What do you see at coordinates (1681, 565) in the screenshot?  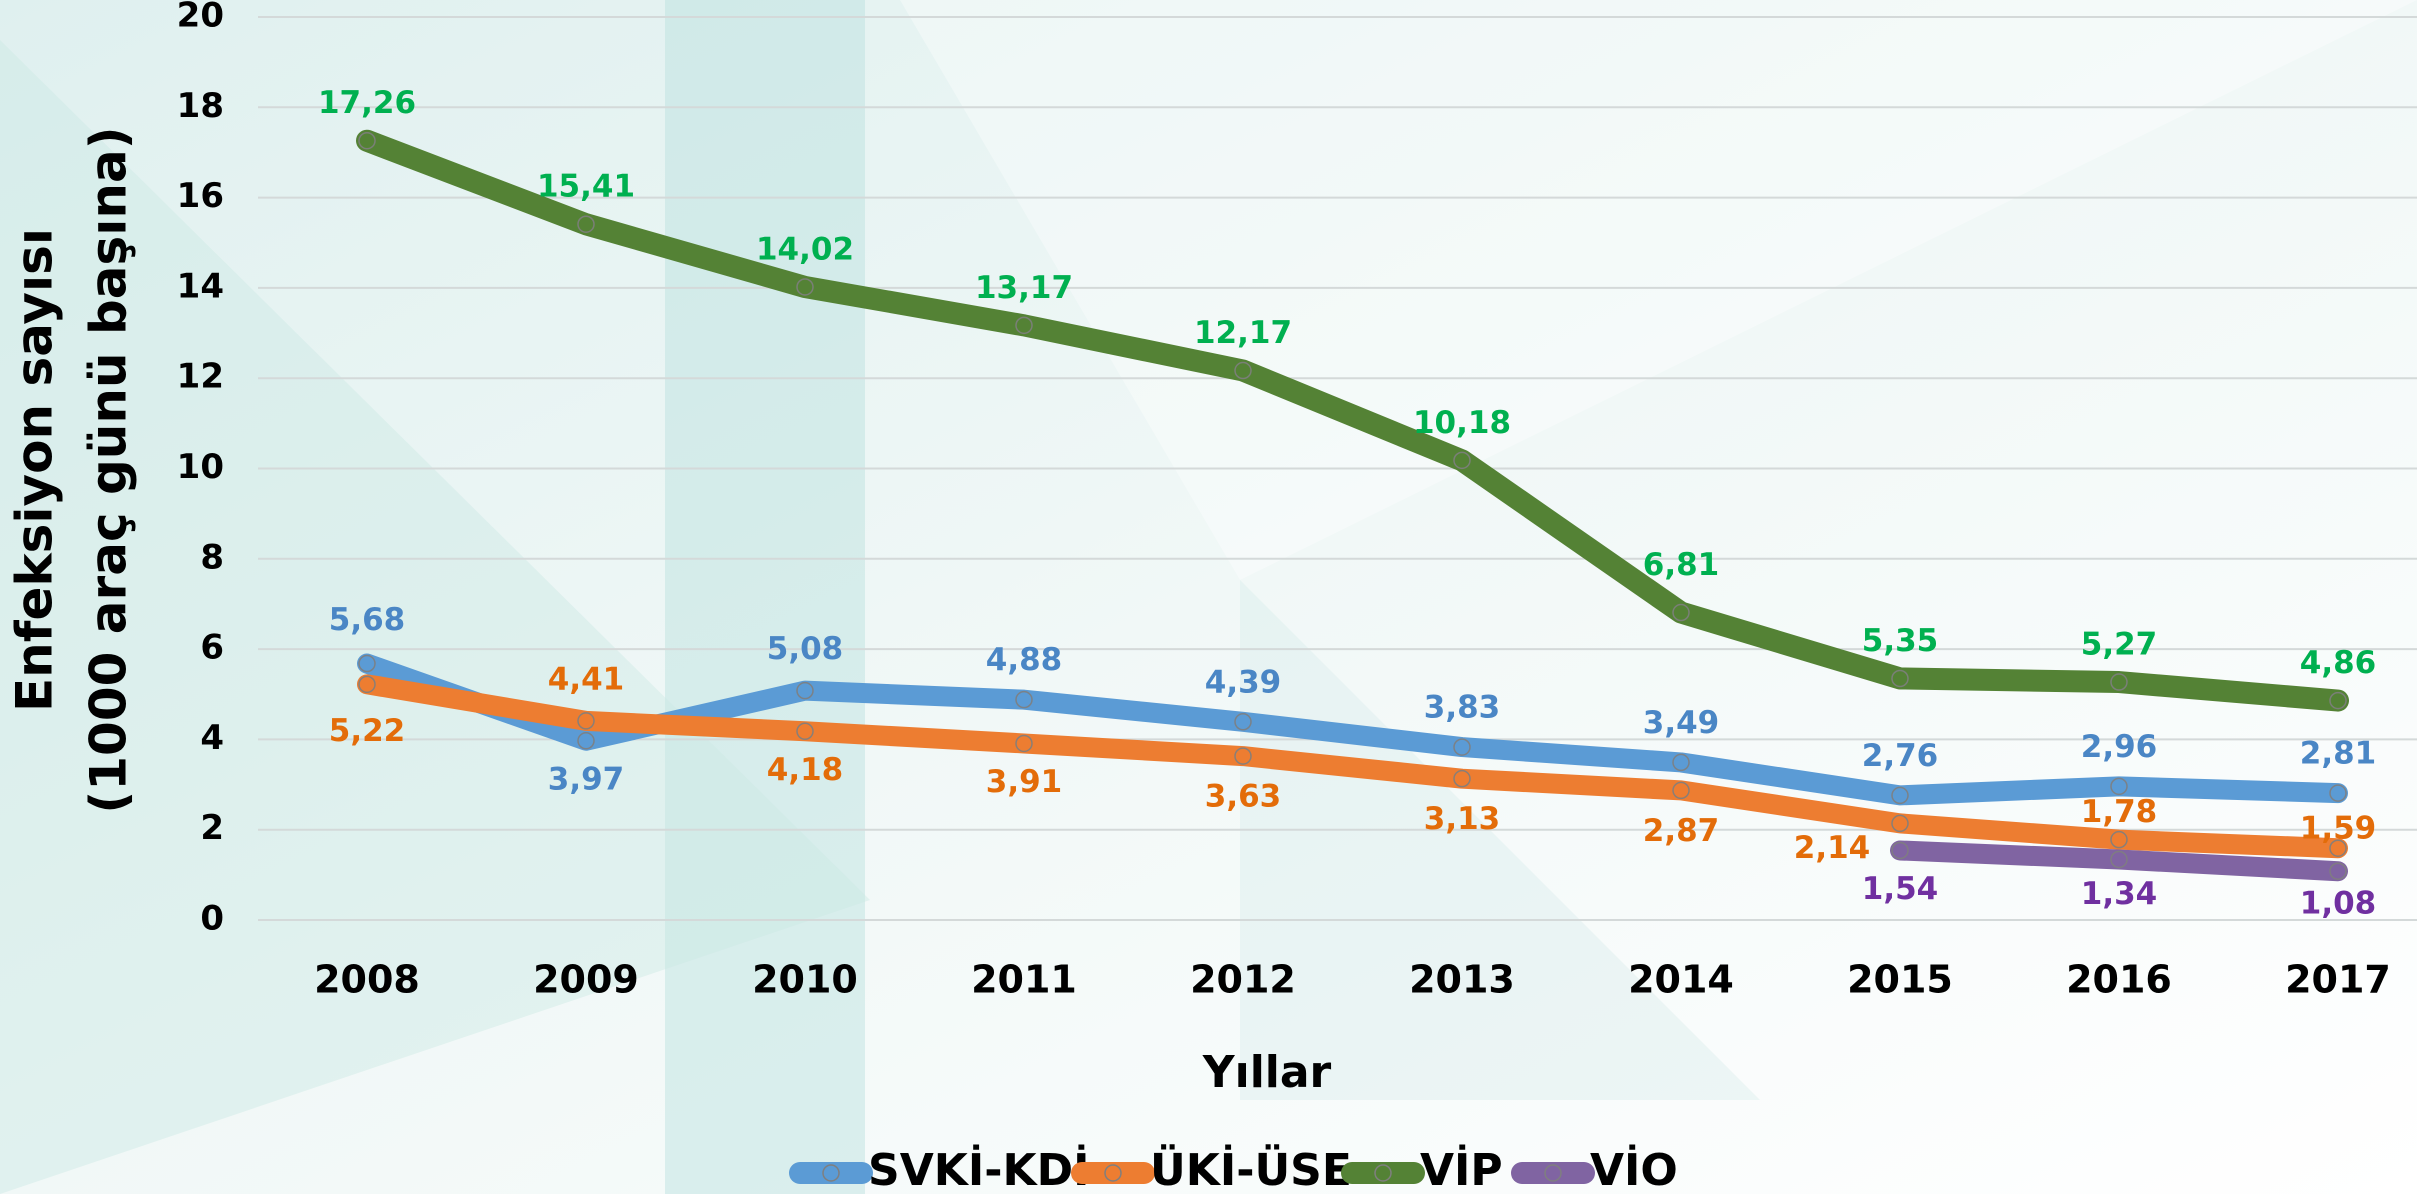 I see `data-label: 6,81` at bounding box center [1681, 565].